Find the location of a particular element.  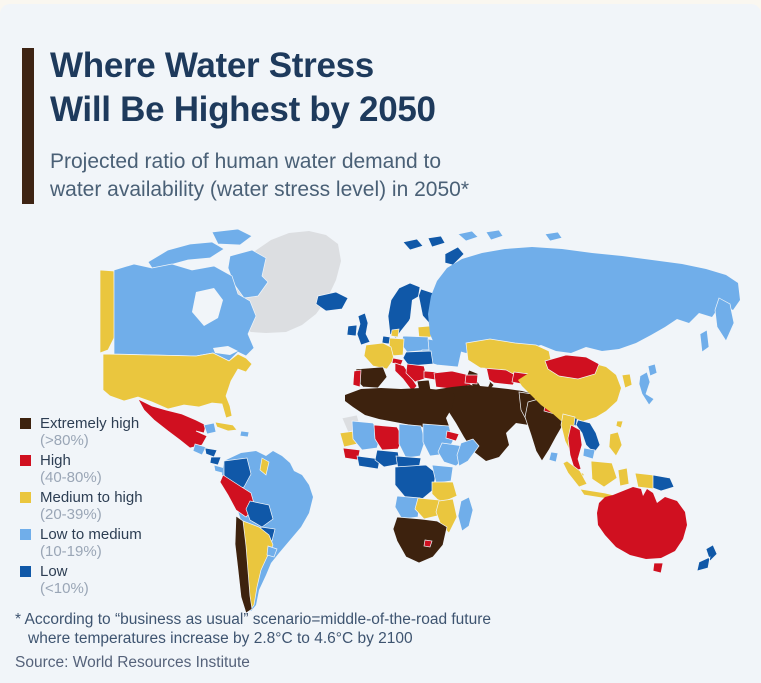

region-sakhalin is located at coordinates (704, 341).